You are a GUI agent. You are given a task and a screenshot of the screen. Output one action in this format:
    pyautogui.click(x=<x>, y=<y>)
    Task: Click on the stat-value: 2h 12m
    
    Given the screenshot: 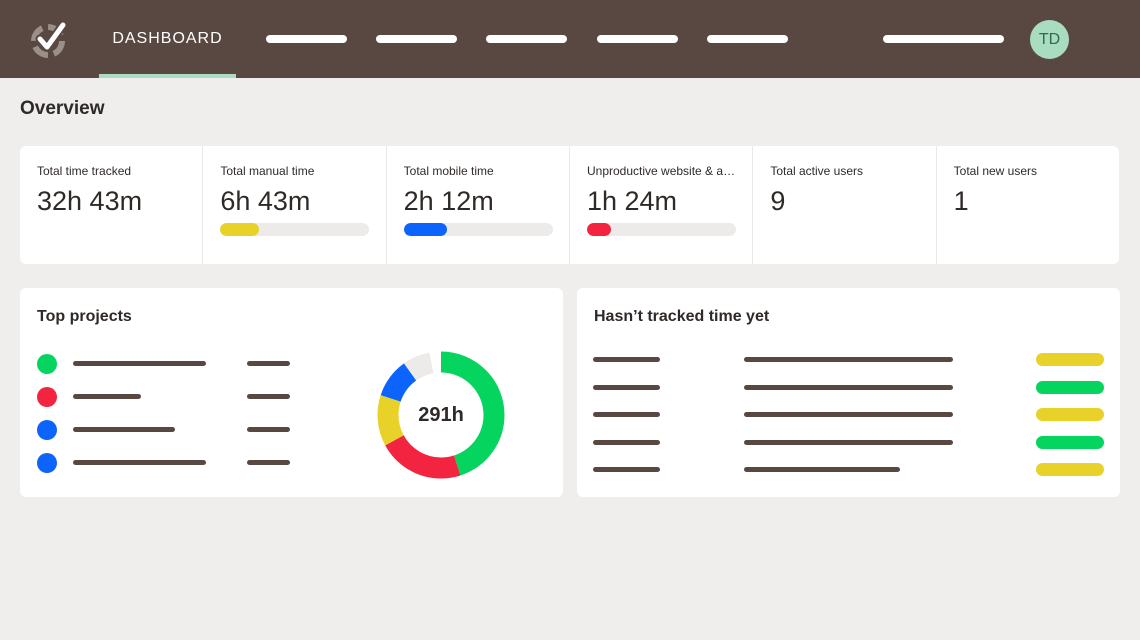 What is the action you would take?
    pyautogui.click(x=448, y=201)
    